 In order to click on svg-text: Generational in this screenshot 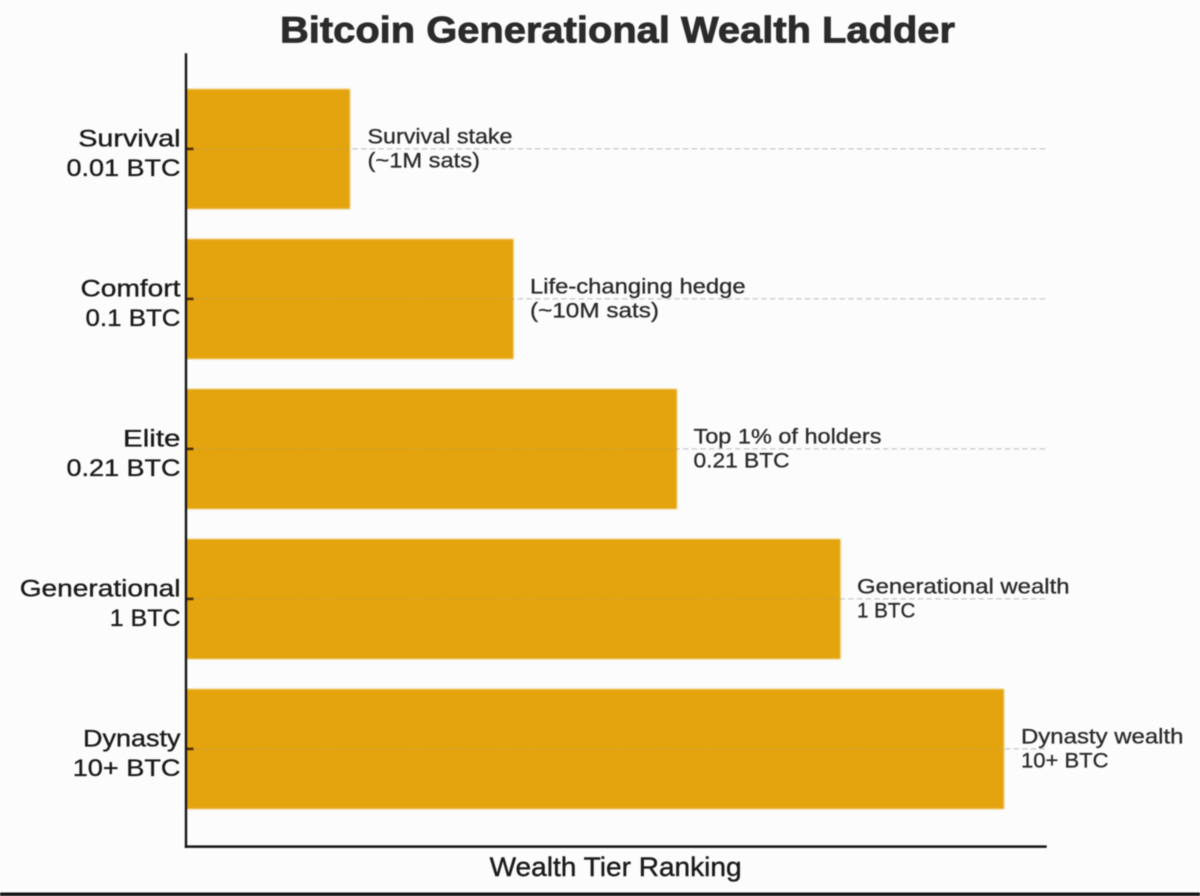, I will do `click(100, 589)`.